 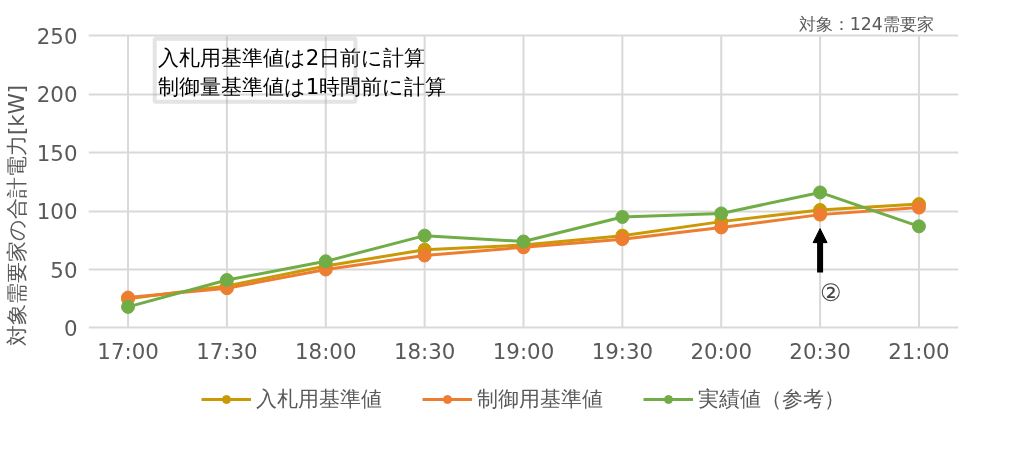 I want to click on text: 対象：124需要家, so click(x=866, y=23).